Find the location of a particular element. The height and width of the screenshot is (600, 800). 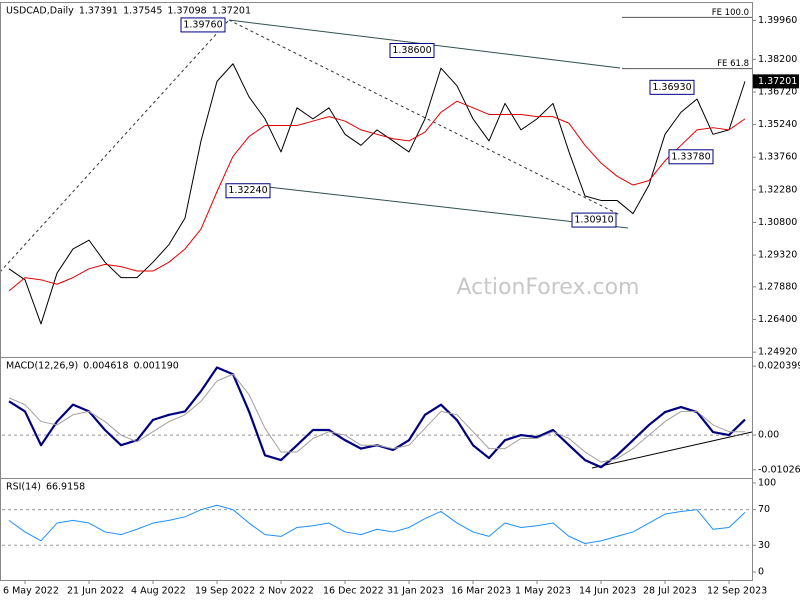

y-tick-label: 1.26400 is located at coordinates (777, 319).